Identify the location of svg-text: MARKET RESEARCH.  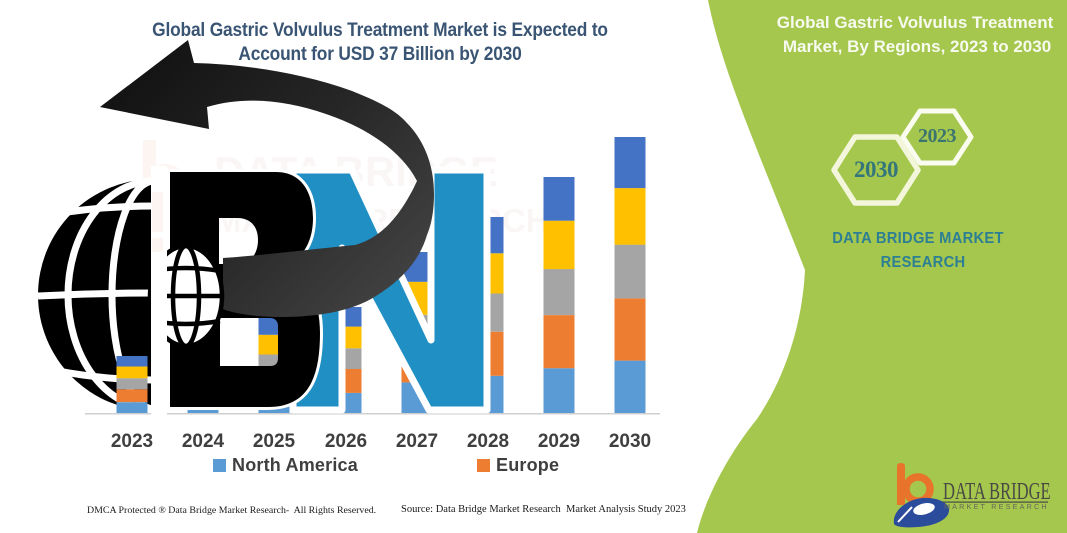
(996, 506).